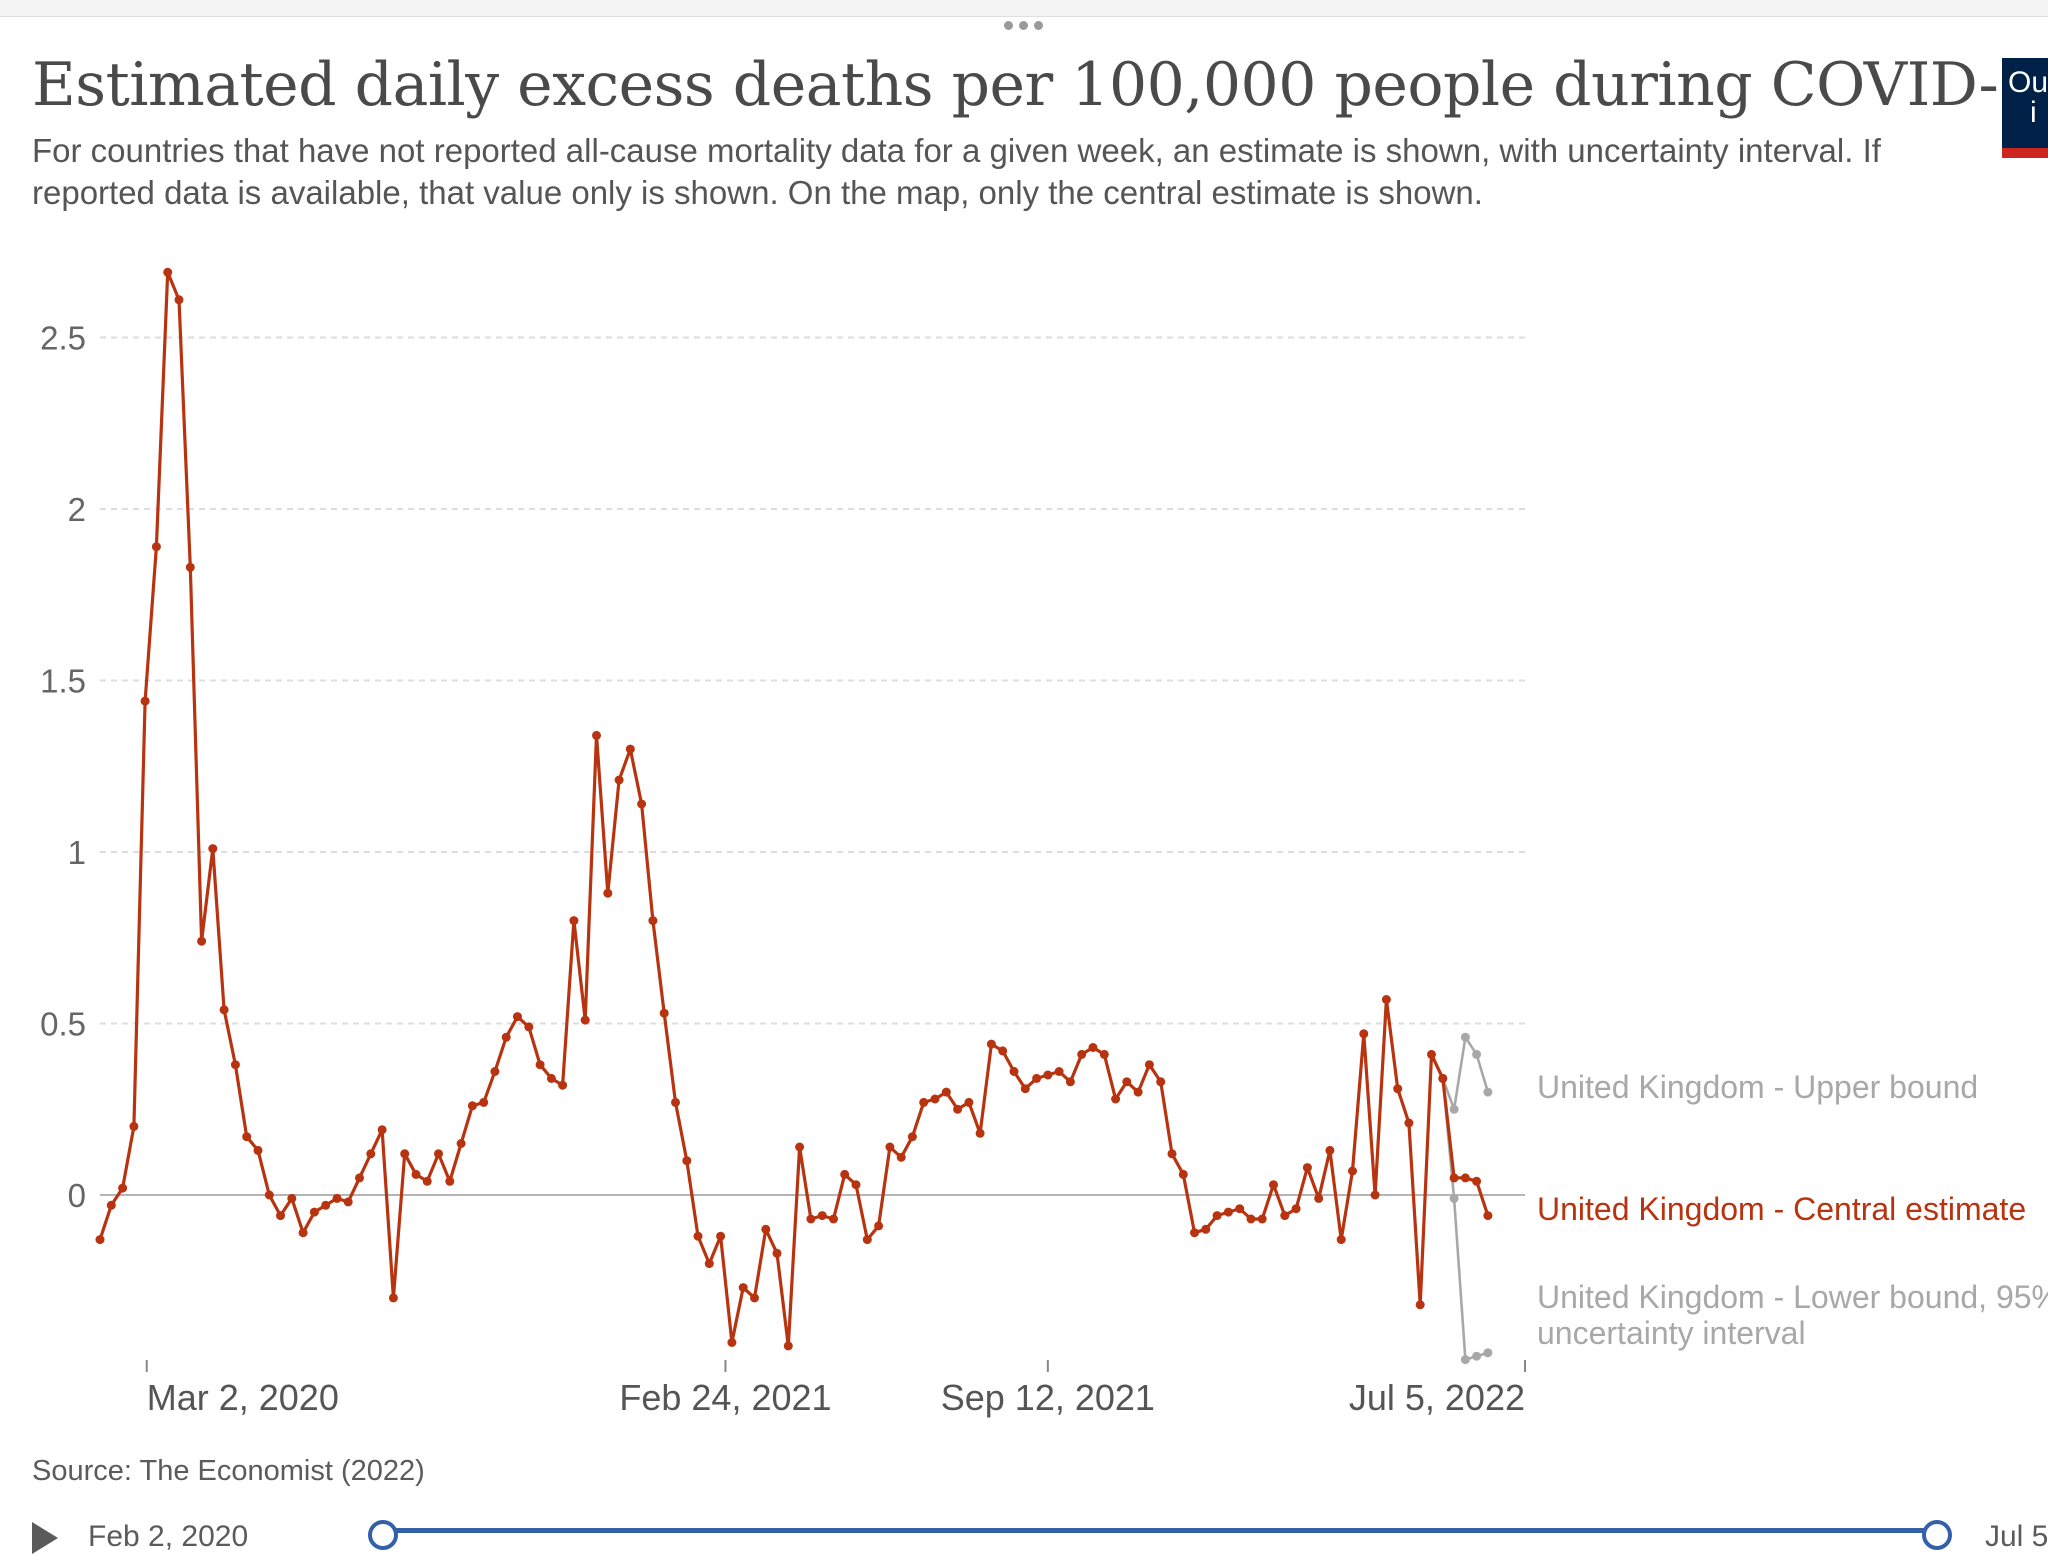 This screenshot has height=1554, width=2048. Describe the element at coordinates (1023, 25) in the screenshot. I see `drag-handle-icon` at that location.